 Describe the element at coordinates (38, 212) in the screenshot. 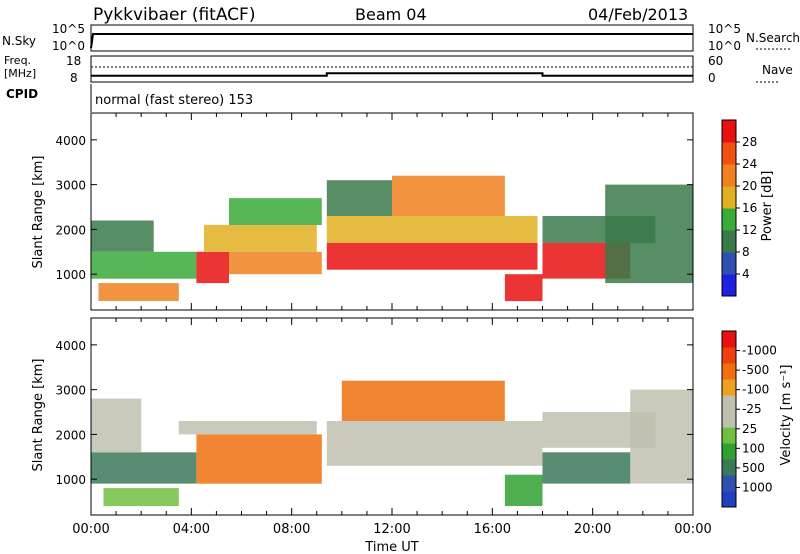

I see `power-y-axis-label: Slant Range [km]` at that location.